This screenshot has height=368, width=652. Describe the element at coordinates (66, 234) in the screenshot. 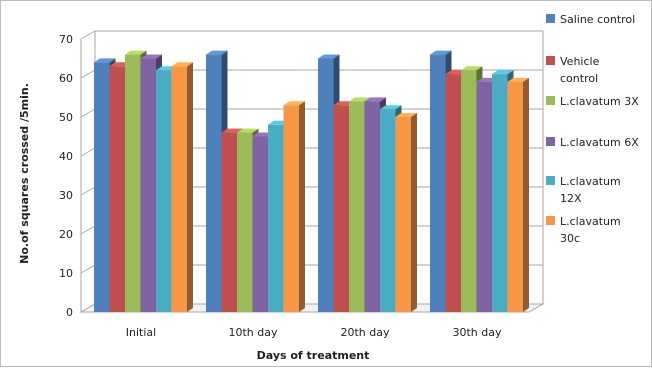

I see `y-tick-label: 20` at that location.